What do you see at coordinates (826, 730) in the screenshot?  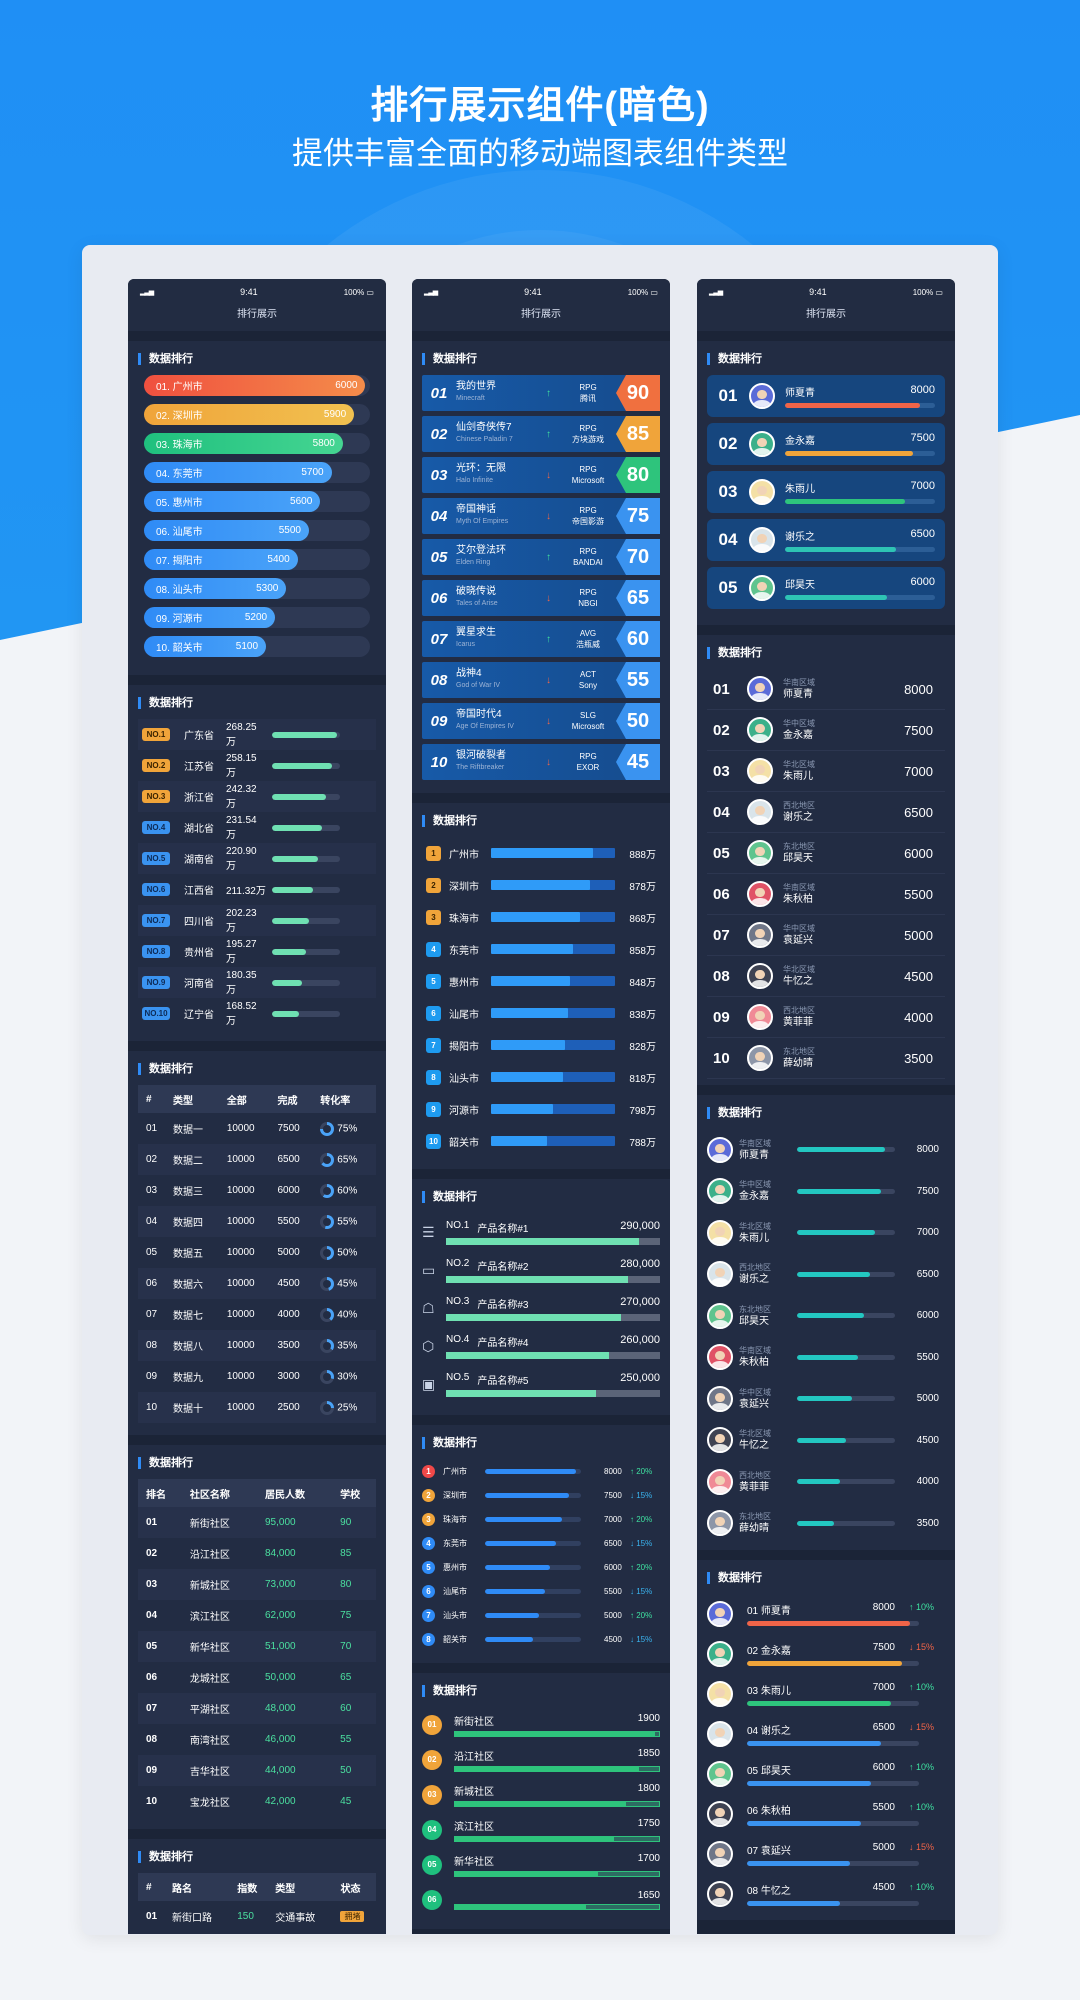 I see `person-rank-row: 02 华中区域 金永嘉 7500` at bounding box center [826, 730].